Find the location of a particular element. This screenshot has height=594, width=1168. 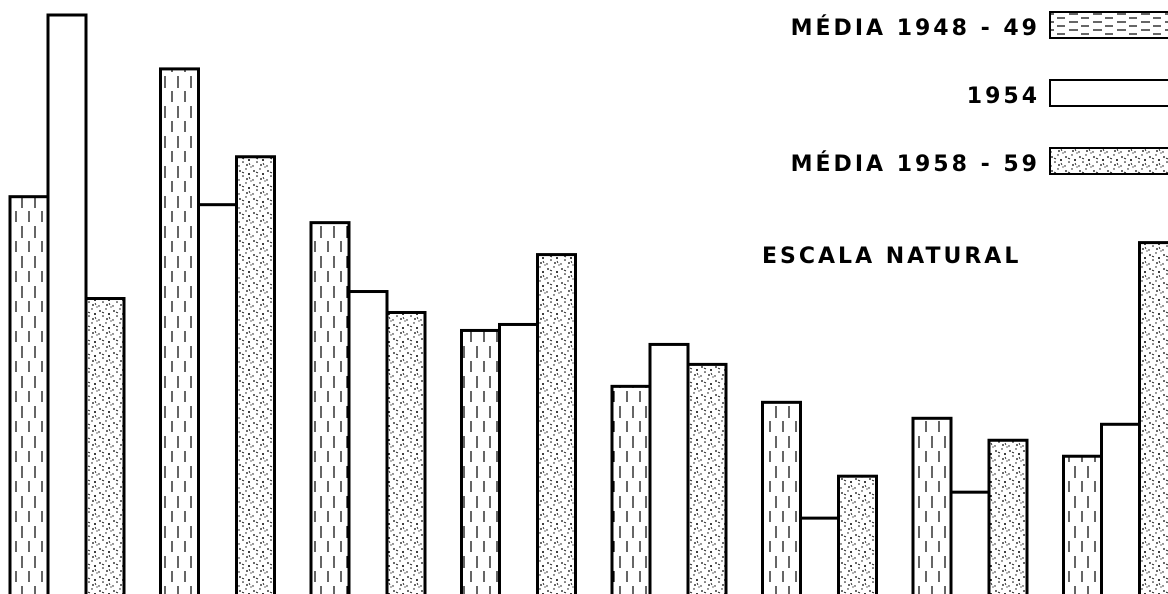

scale-note: ESCALA NATURAL is located at coordinates (891, 256).